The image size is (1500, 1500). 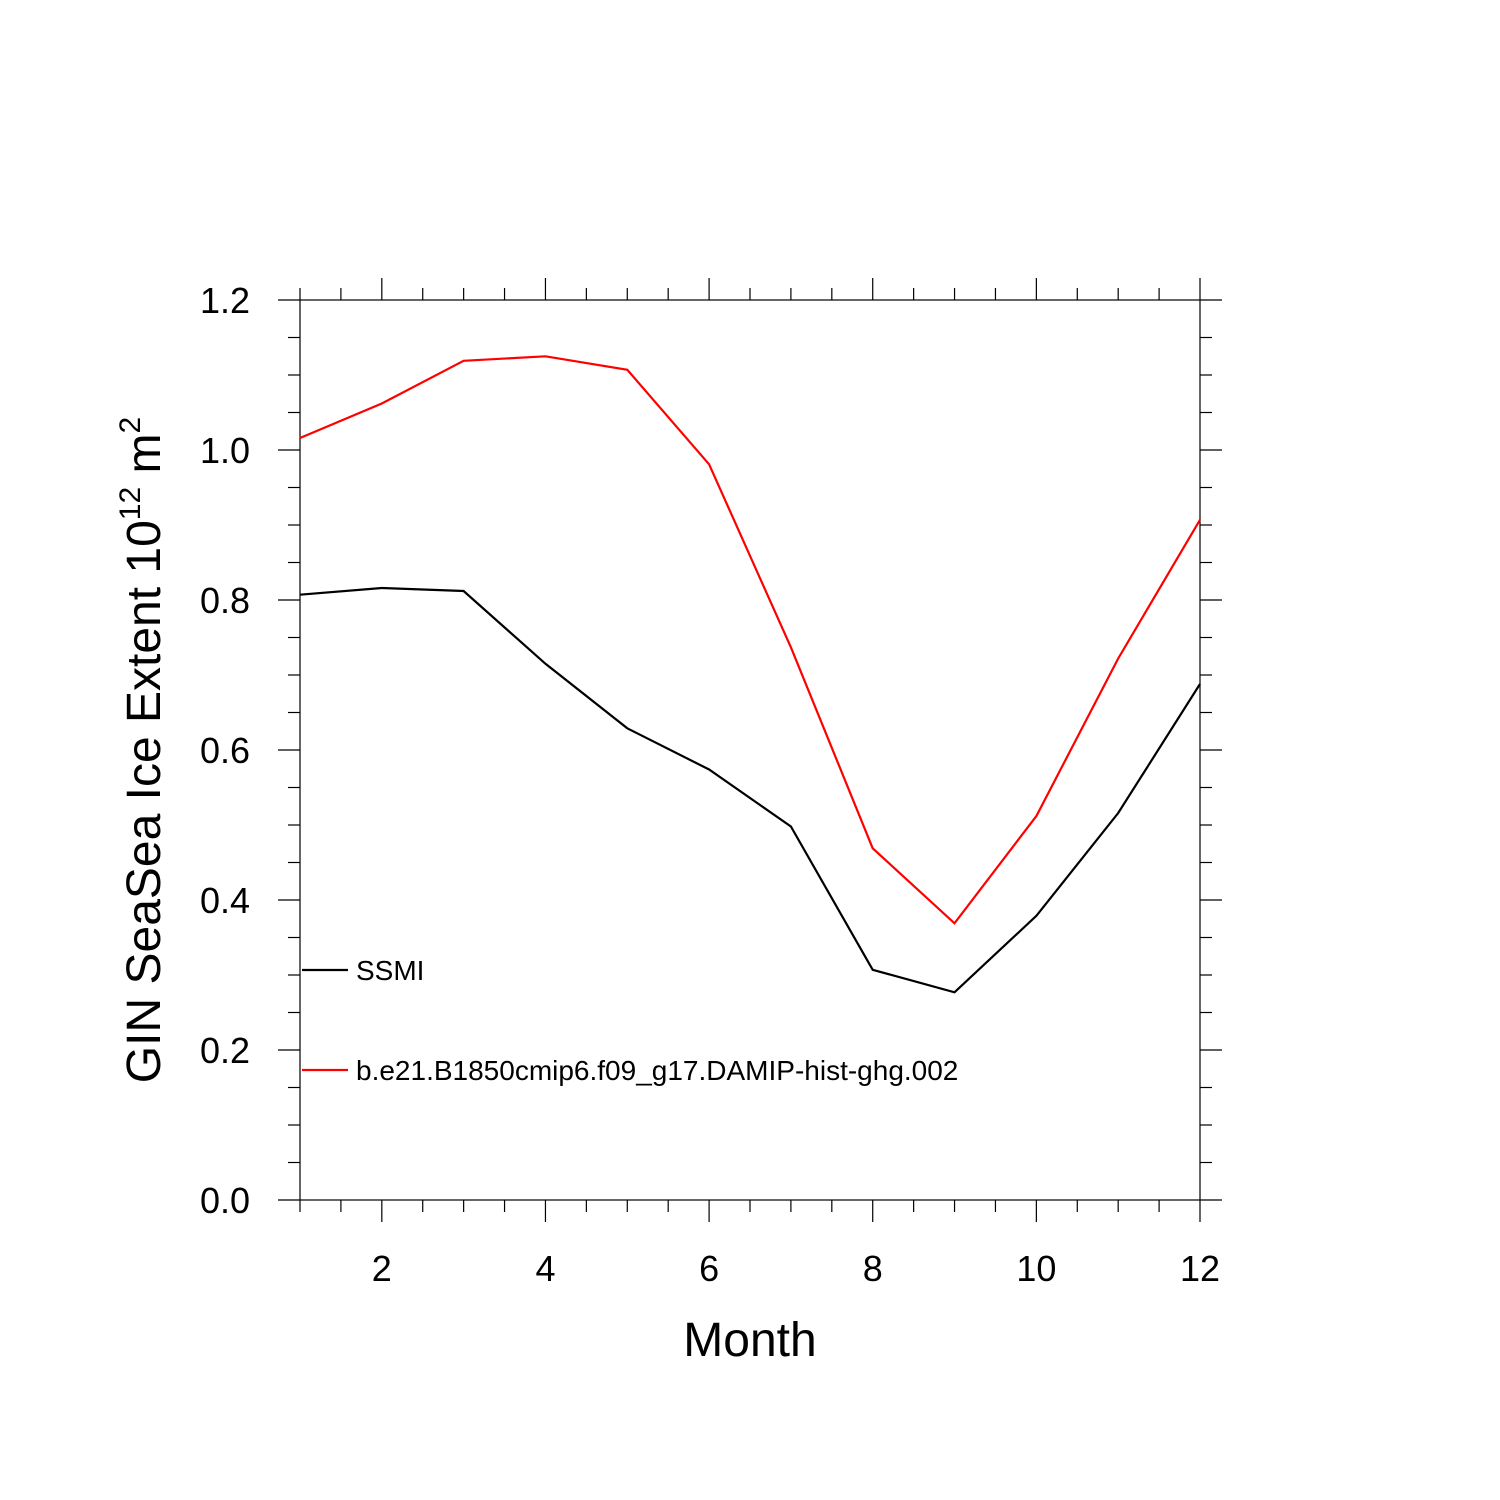 What do you see at coordinates (144, 801) in the screenshot?
I see `y-axis-title-text: GIN SeaSea Ice Extent 10` at bounding box center [144, 801].